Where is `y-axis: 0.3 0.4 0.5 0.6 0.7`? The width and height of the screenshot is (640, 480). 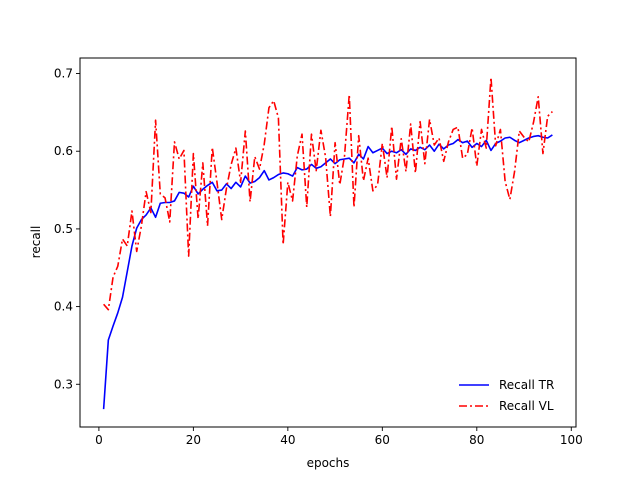
y-axis: 0.3 0.4 0.5 0.6 0.7 is located at coordinates (67, 229).